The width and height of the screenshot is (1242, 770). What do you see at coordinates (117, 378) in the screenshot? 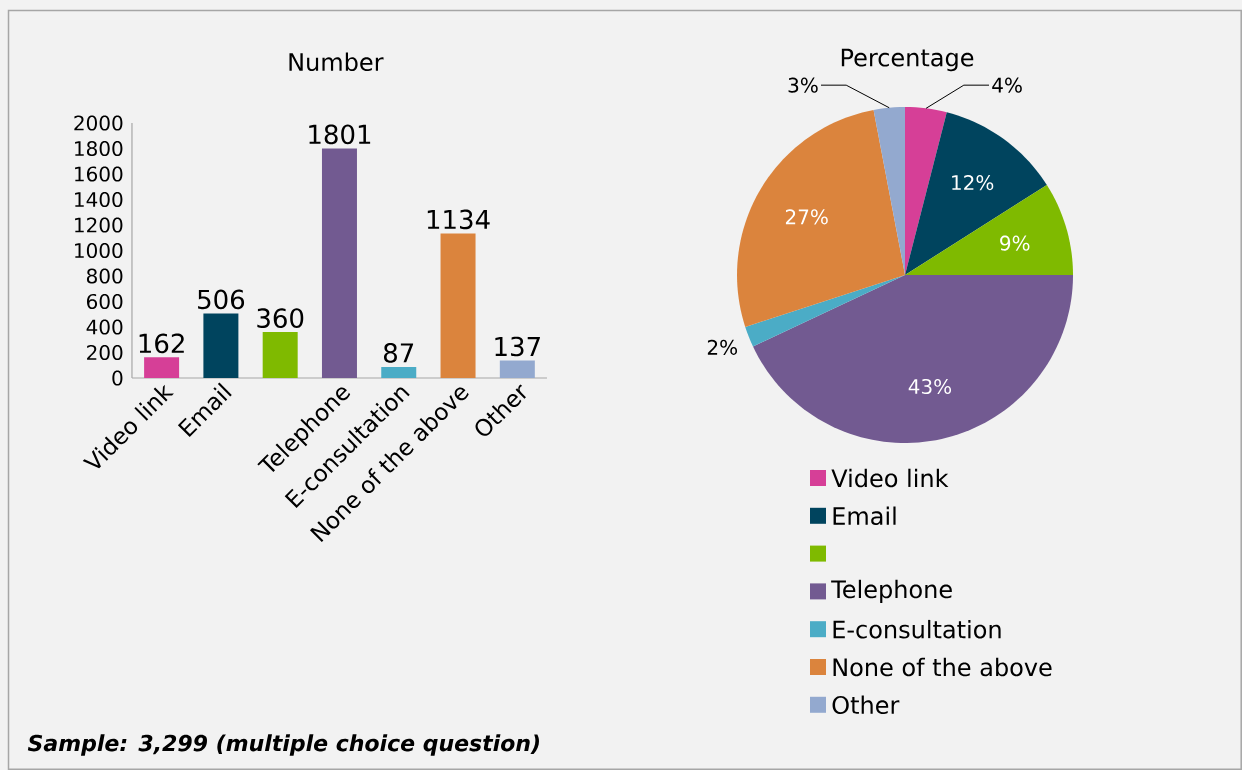
I see `y-tick-label: 0` at bounding box center [117, 378].